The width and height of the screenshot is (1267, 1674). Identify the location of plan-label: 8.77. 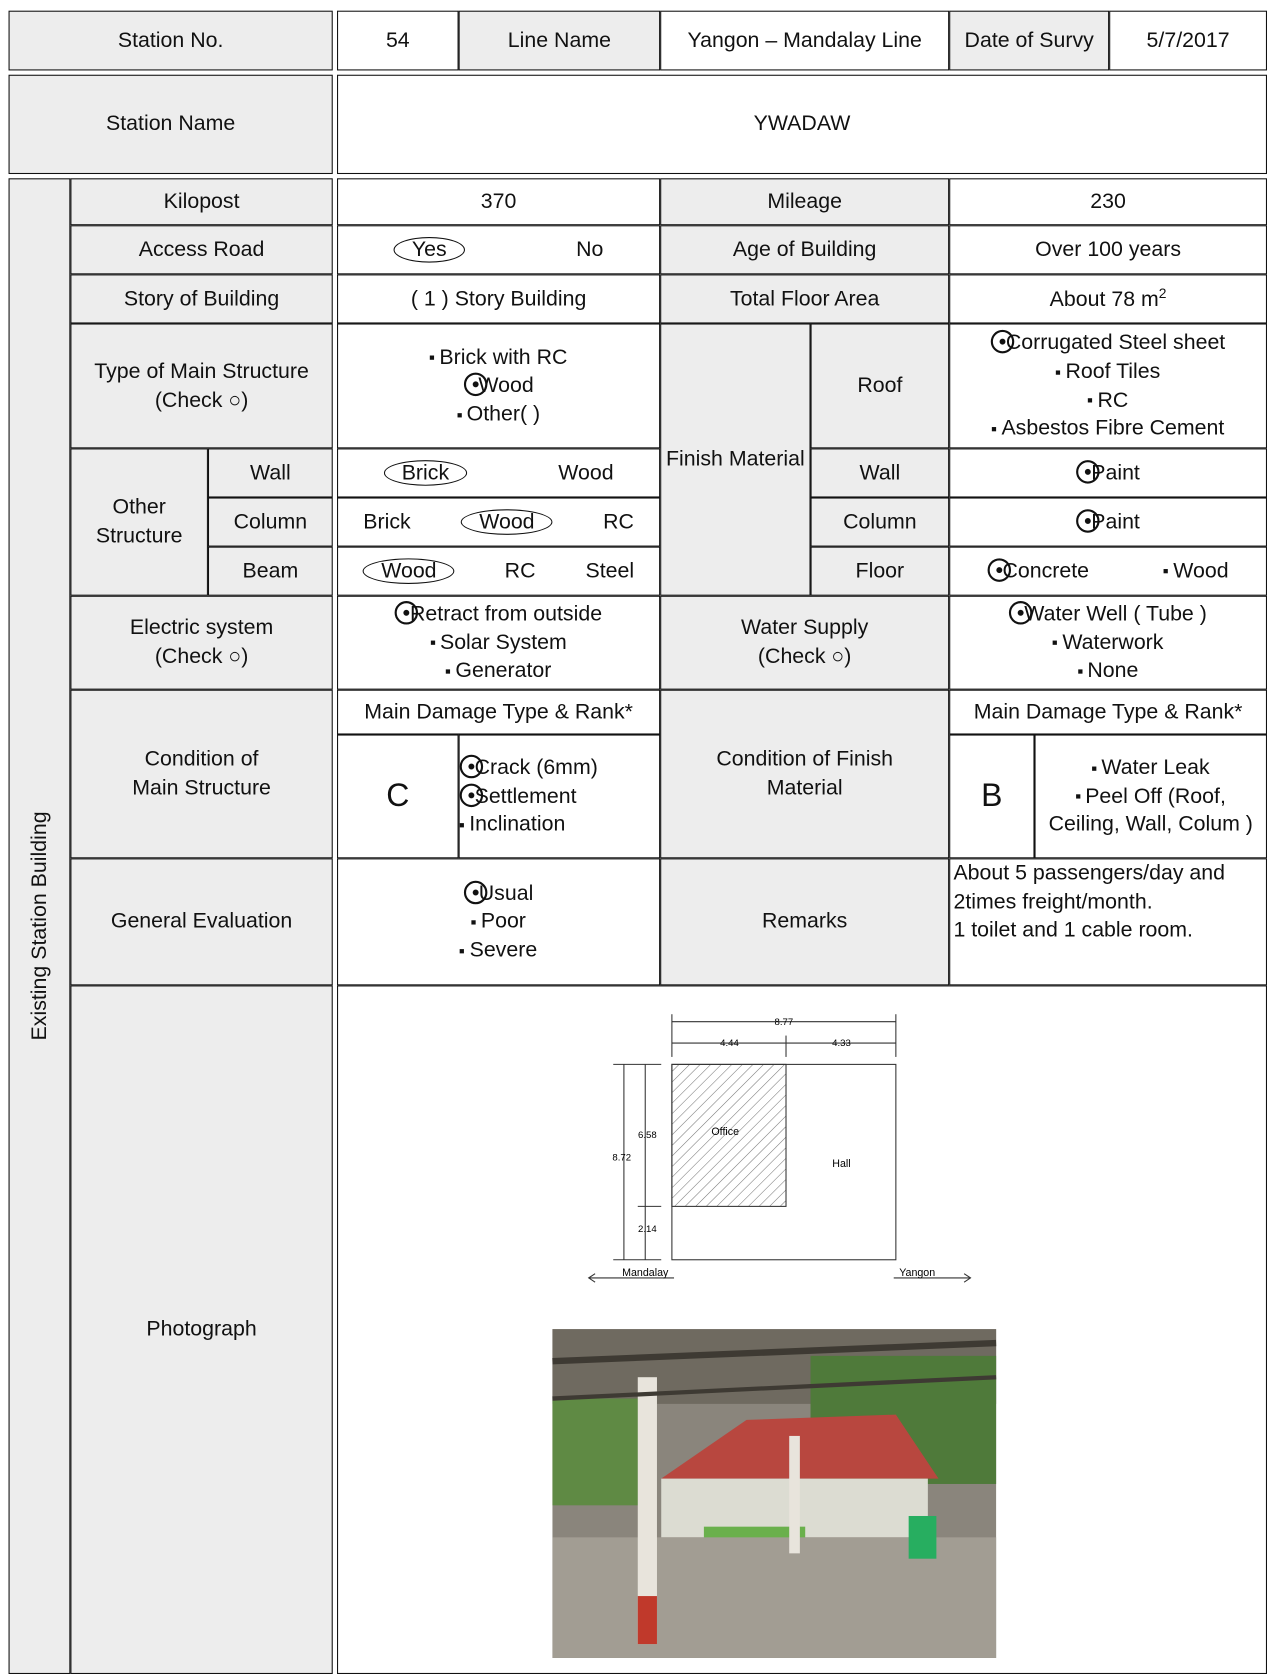
(784, 1022).